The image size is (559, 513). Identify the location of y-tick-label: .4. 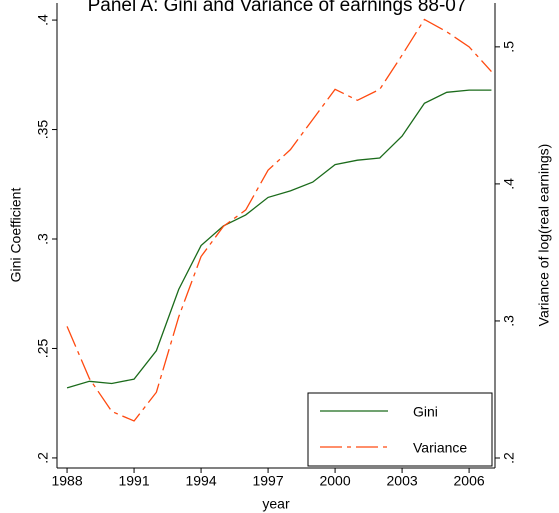
(43, 20).